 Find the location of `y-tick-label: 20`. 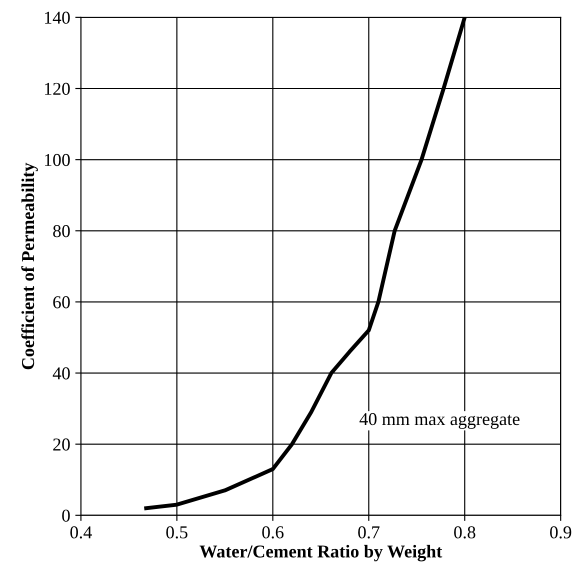

y-tick-label: 20 is located at coordinates (61, 444).